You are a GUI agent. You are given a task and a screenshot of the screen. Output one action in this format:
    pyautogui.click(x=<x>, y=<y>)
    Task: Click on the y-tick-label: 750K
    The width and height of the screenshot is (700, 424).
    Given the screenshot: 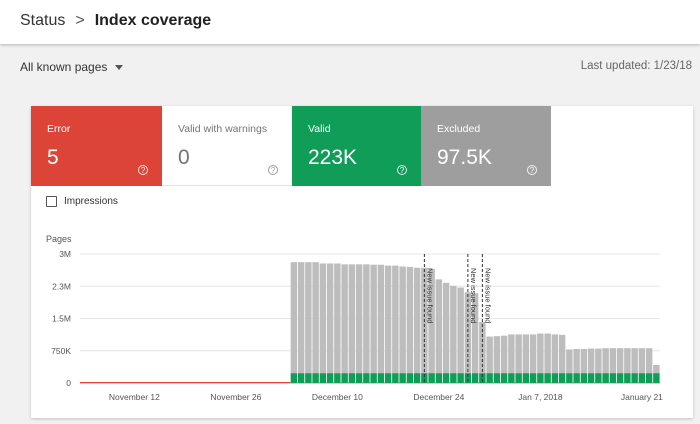 What is the action you would take?
    pyautogui.click(x=61, y=351)
    